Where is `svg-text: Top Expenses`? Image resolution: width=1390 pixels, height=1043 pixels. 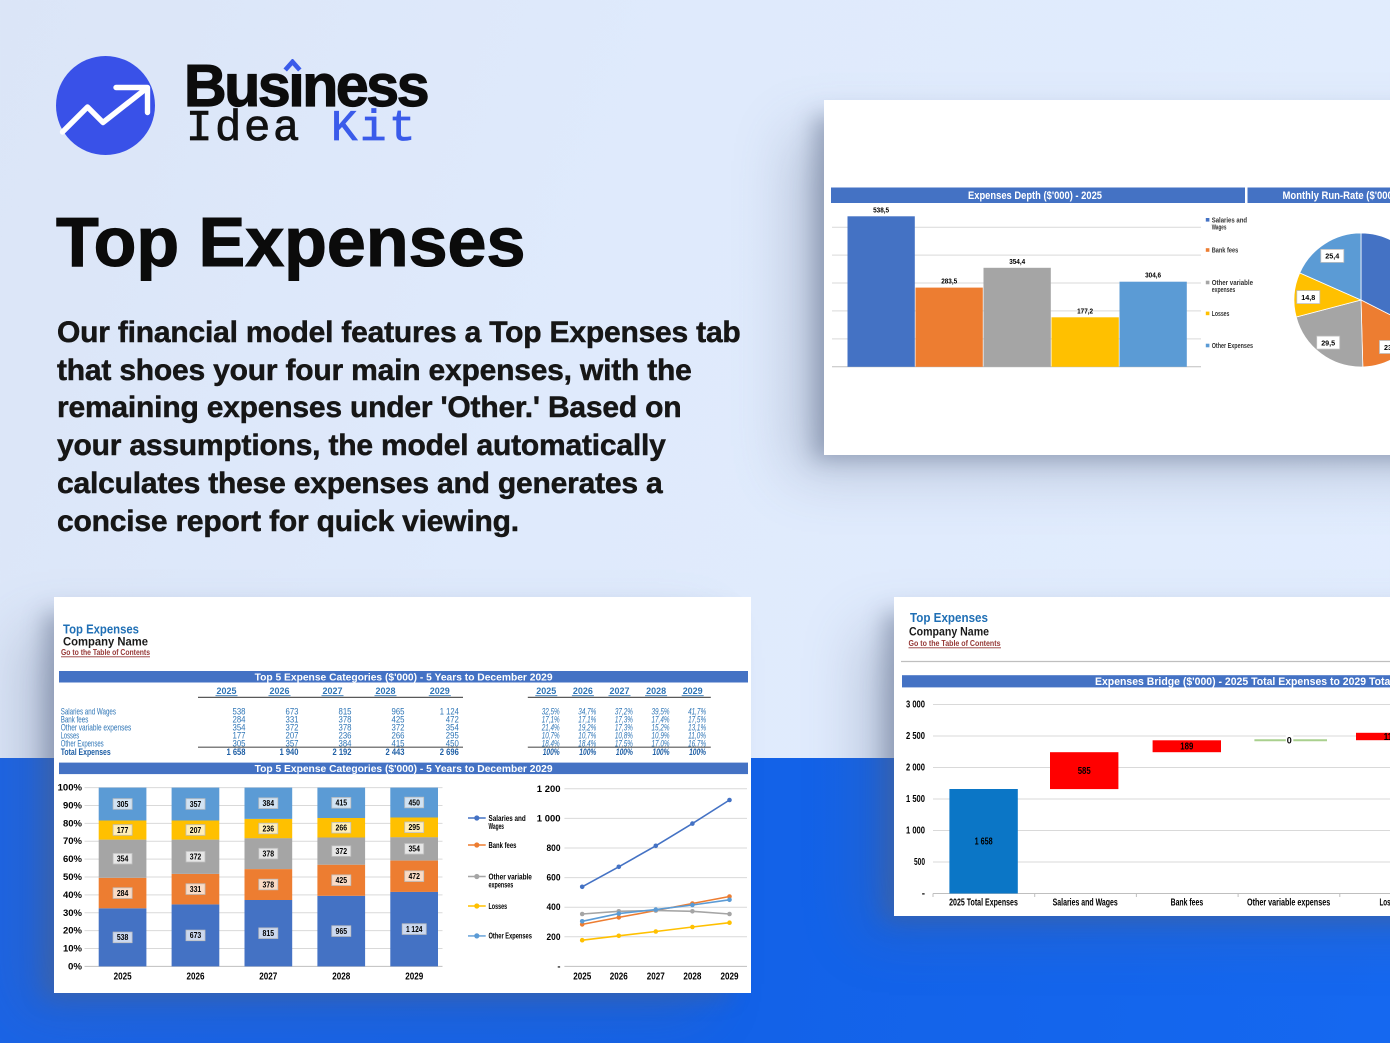
svg-text: Top Expenses is located at coordinates (949, 617).